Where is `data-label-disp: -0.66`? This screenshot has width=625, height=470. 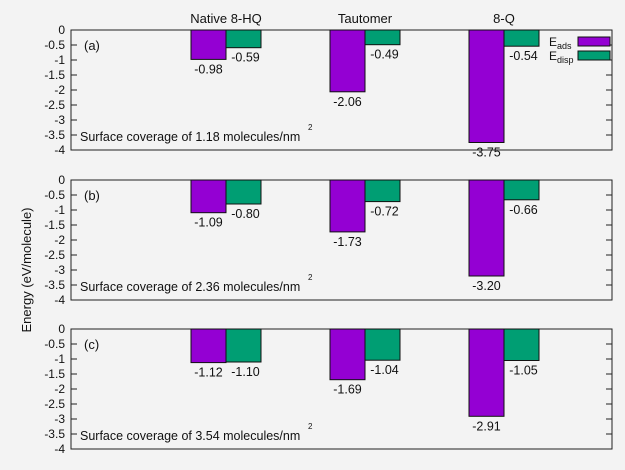 data-label-disp: -0.66 is located at coordinates (523, 210).